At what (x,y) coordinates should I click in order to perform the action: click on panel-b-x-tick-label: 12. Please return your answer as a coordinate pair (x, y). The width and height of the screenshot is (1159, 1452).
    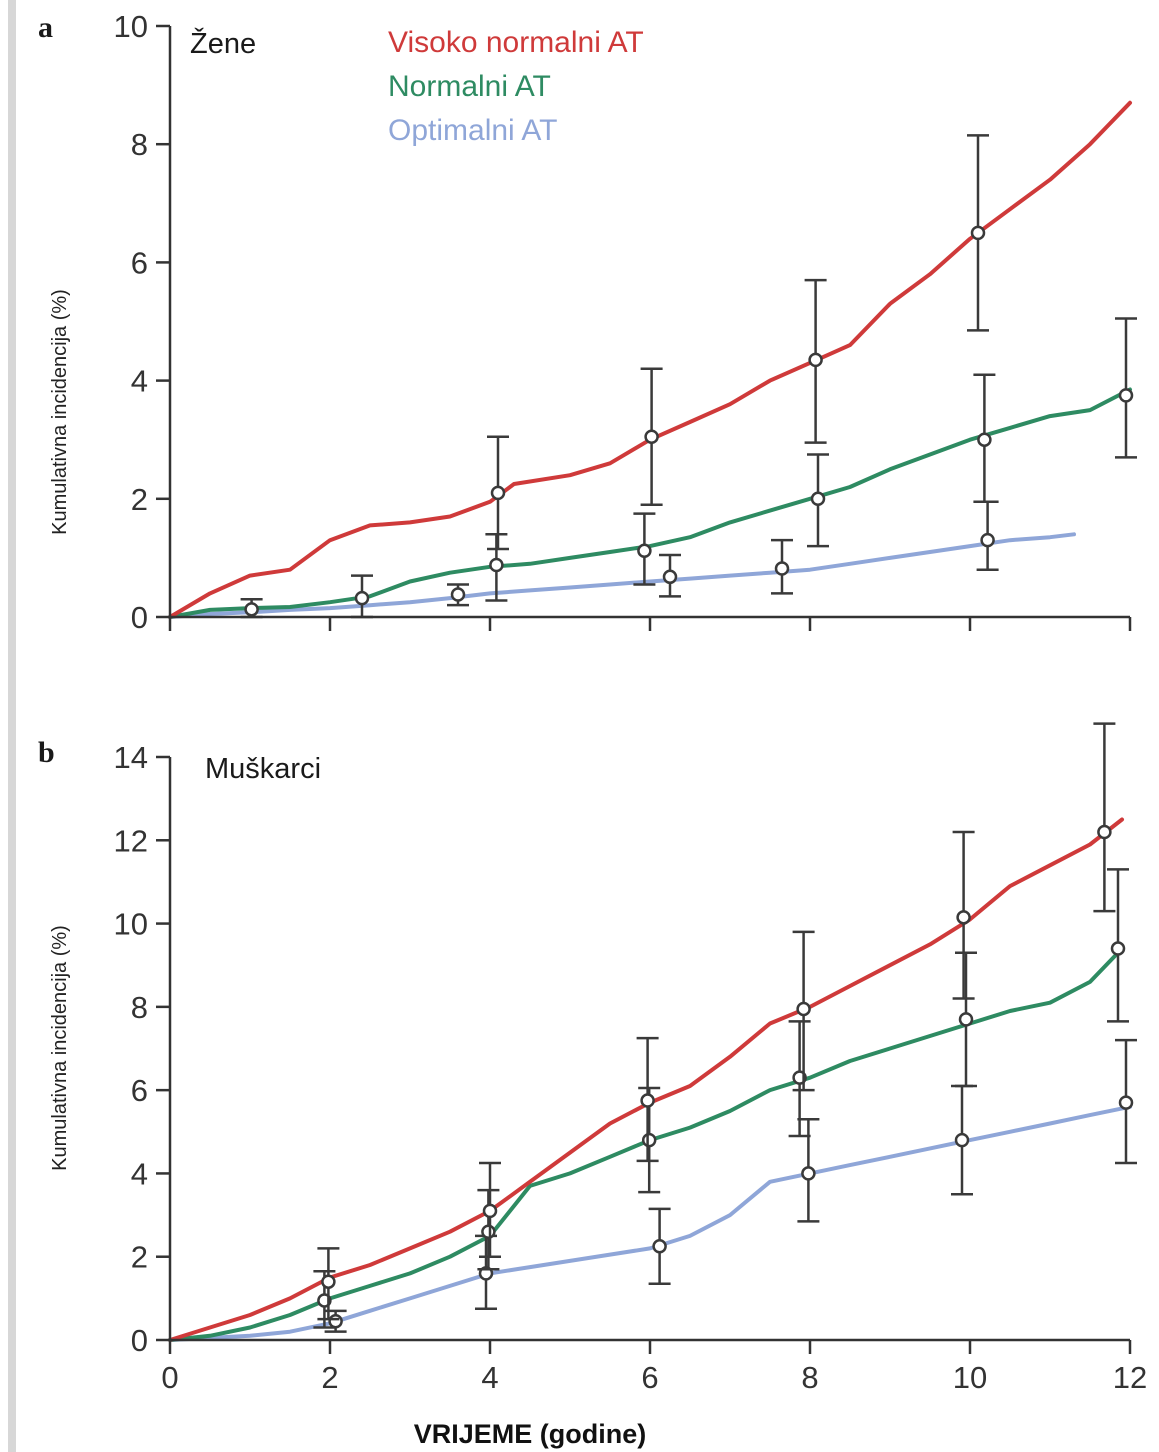
    Looking at the image, I should click on (1130, 1377).